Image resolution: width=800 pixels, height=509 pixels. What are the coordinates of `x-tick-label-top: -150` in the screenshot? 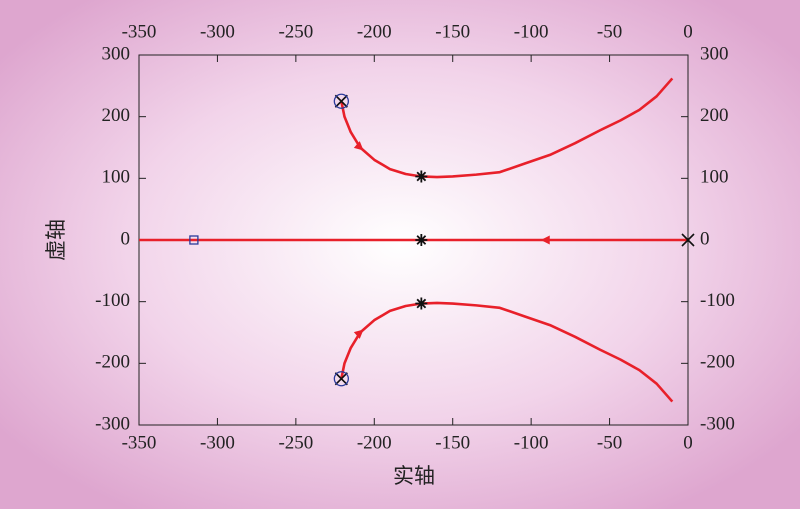 It's located at (452, 31).